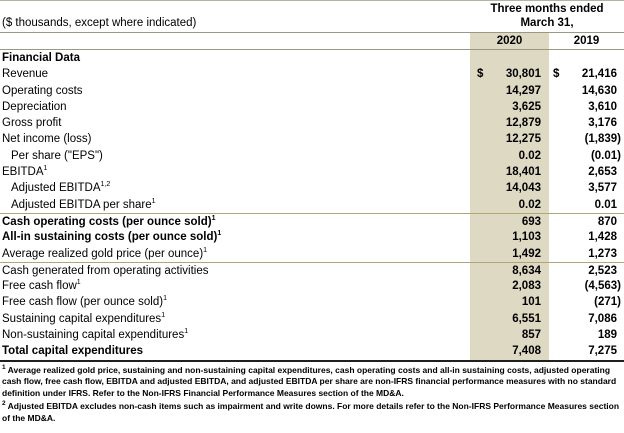 The width and height of the screenshot is (624, 433). Describe the element at coordinates (602, 237) in the screenshot. I see `value-2019: 1,428` at that location.